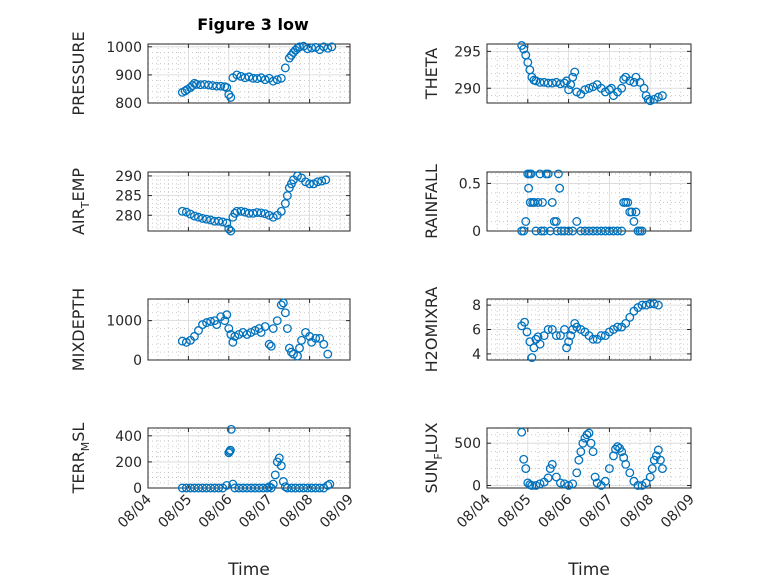  I want to click on x-tick-label: 08/08, so click(297, 512).